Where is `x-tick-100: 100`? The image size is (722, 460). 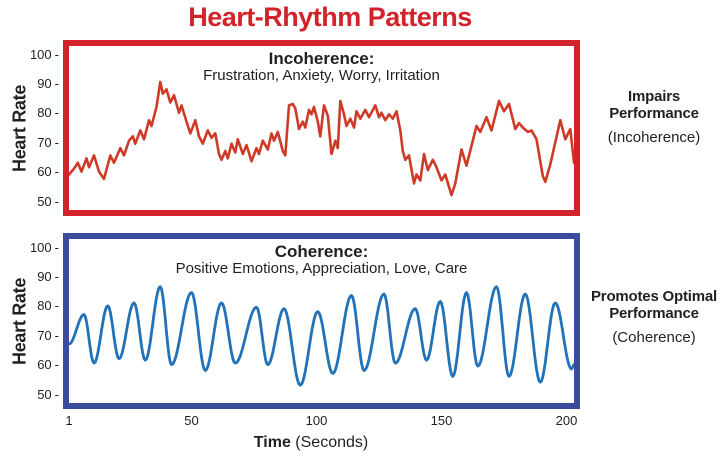
x-tick-100: 100 is located at coordinates (316, 420).